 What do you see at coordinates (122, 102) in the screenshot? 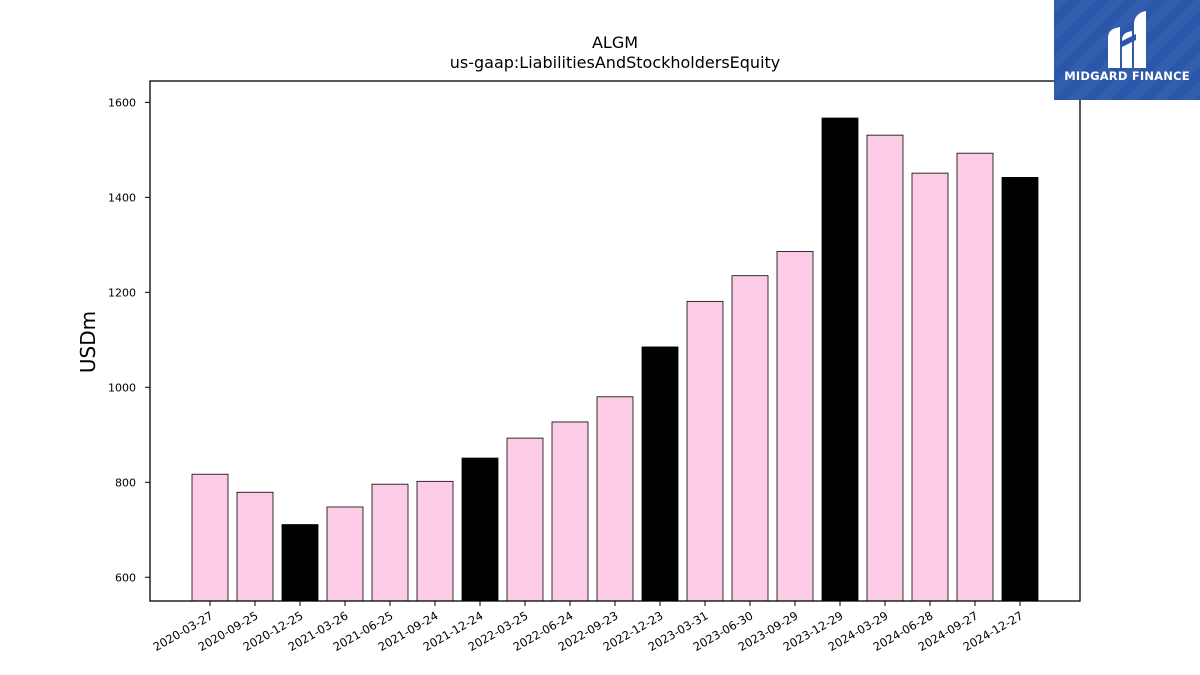
I see `y-tick-label: 1600` at bounding box center [122, 102].